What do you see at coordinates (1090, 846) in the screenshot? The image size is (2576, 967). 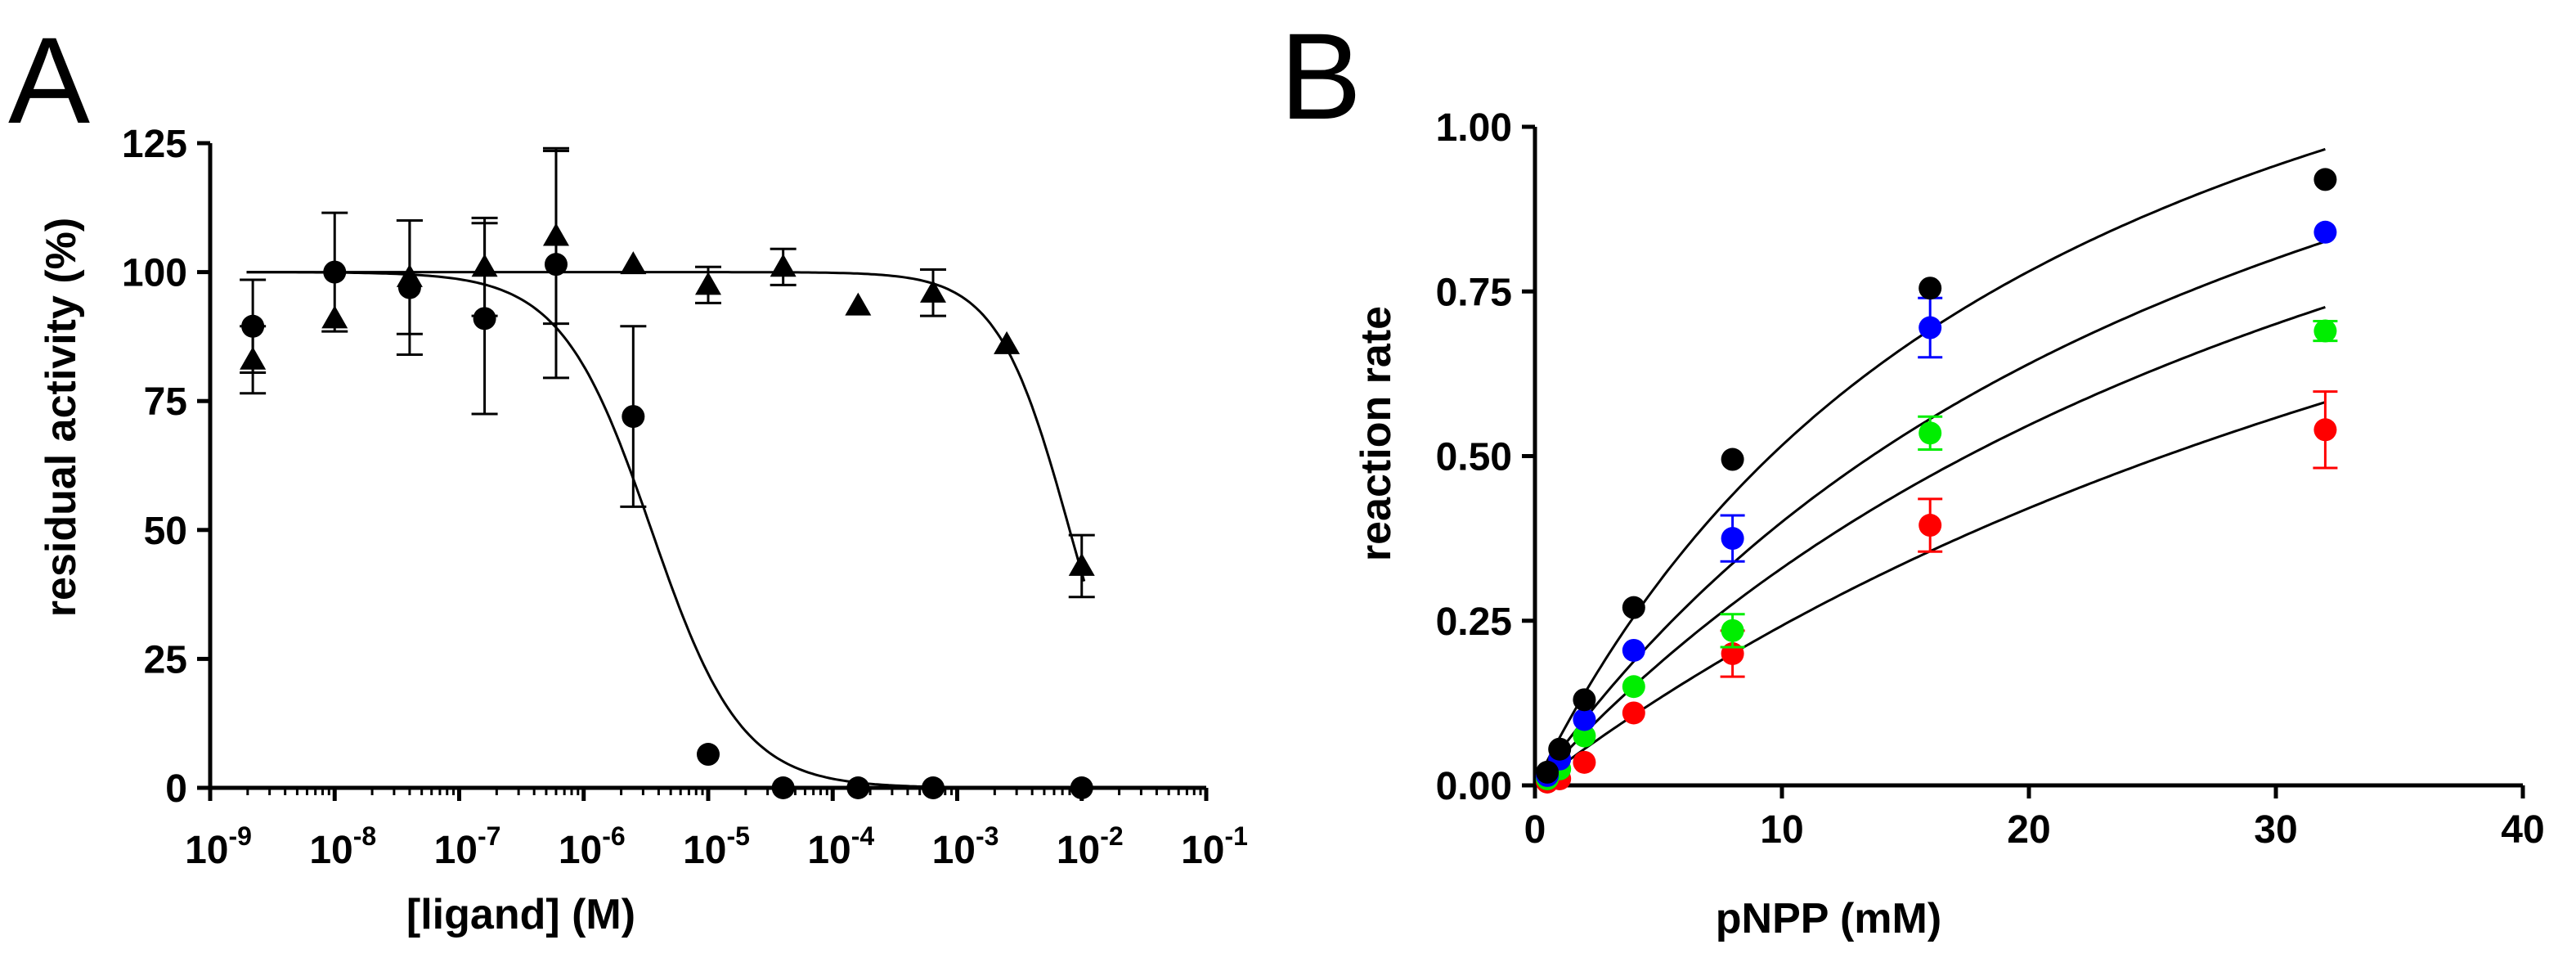 I see `panel-a-x-tick-label: 10⁻²` at bounding box center [1090, 846].